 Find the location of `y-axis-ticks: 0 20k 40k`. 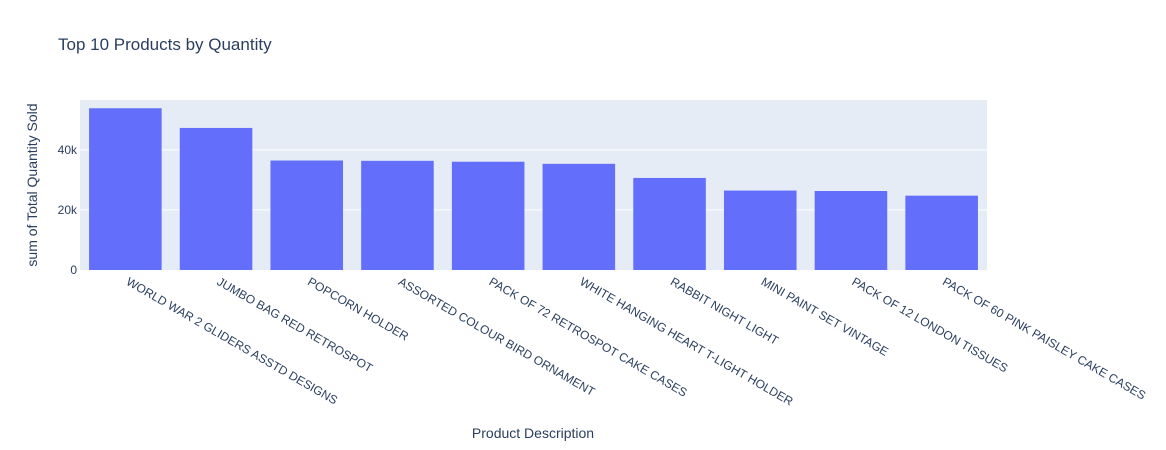

y-axis-ticks: 0 20k 40k is located at coordinates (68, 210).